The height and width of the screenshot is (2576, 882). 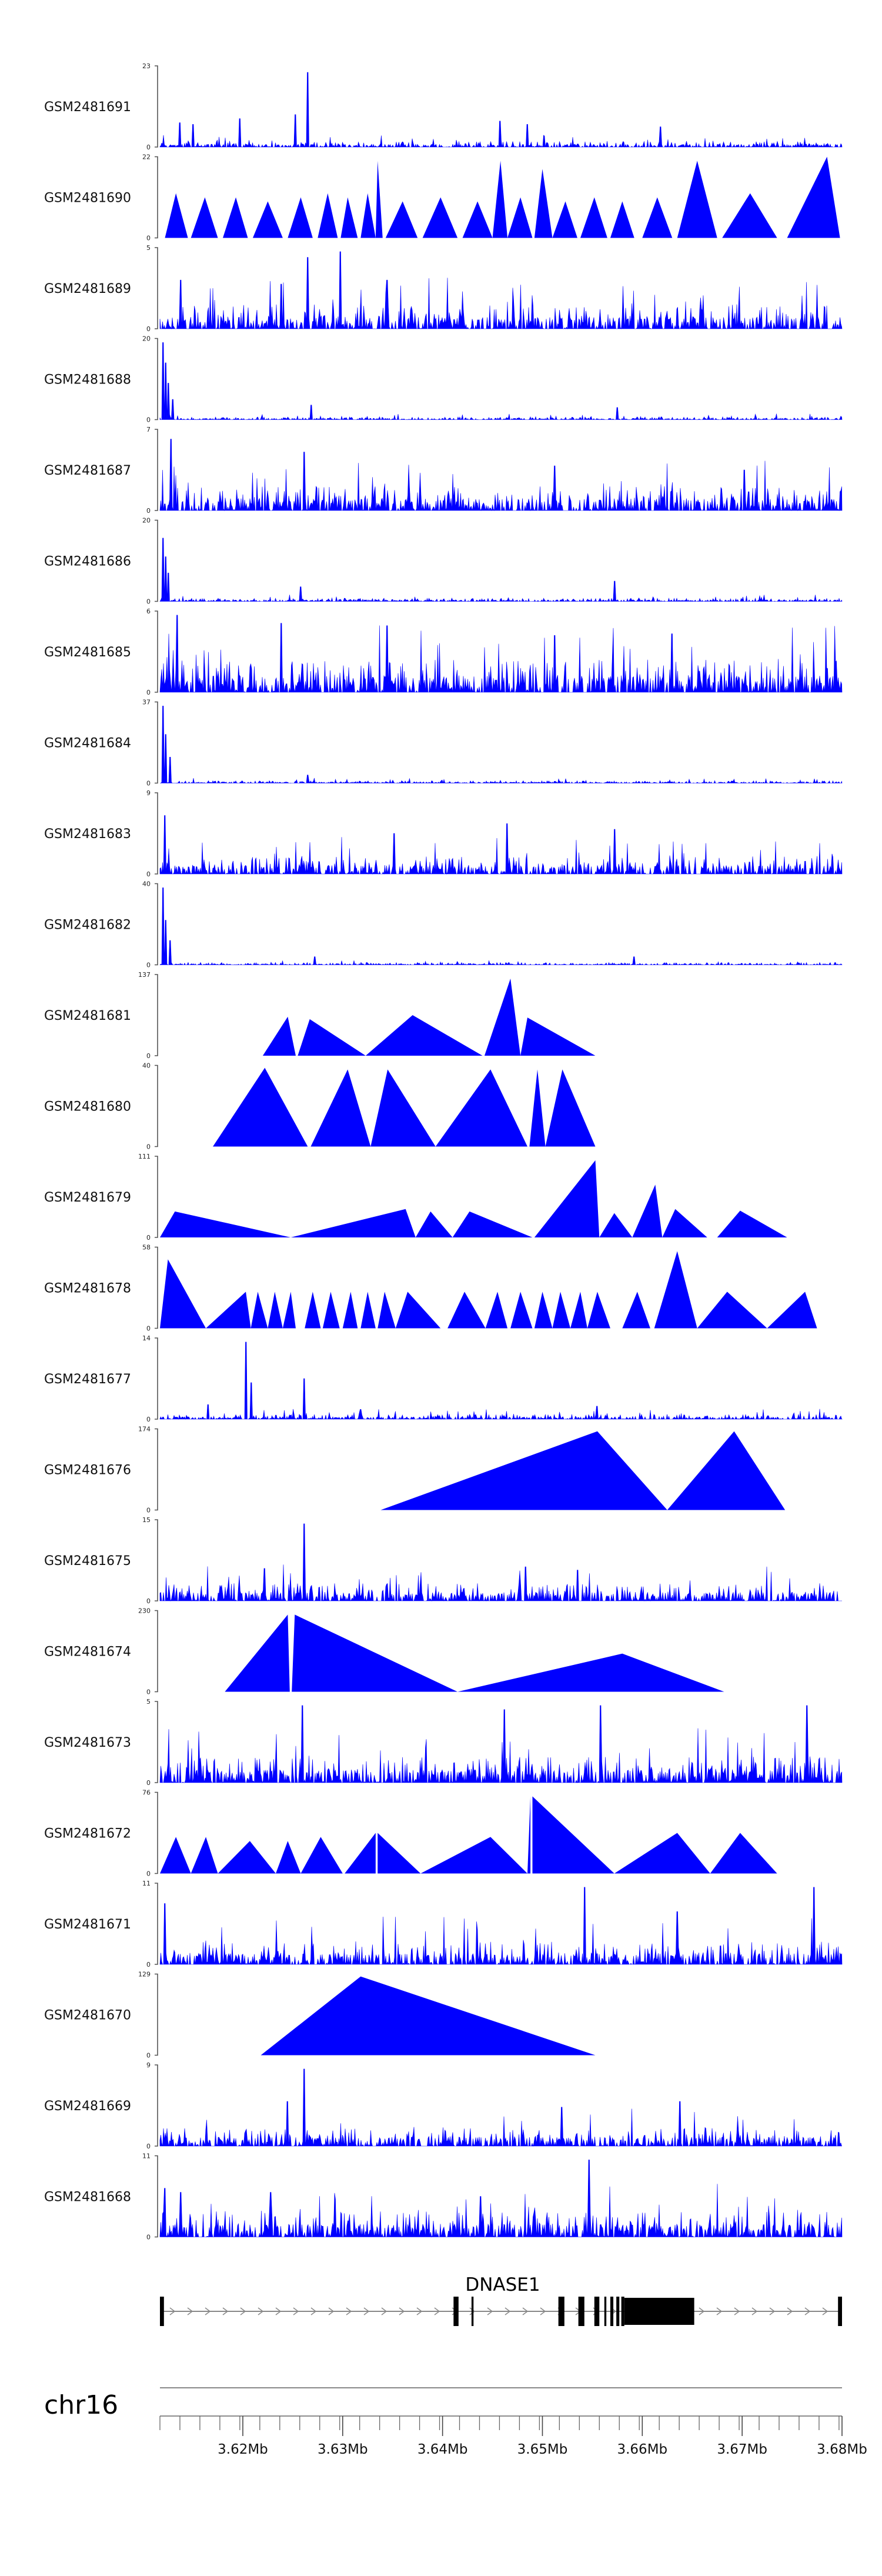 I want to click on ymax-label: 7, so click(x=148, y=429).